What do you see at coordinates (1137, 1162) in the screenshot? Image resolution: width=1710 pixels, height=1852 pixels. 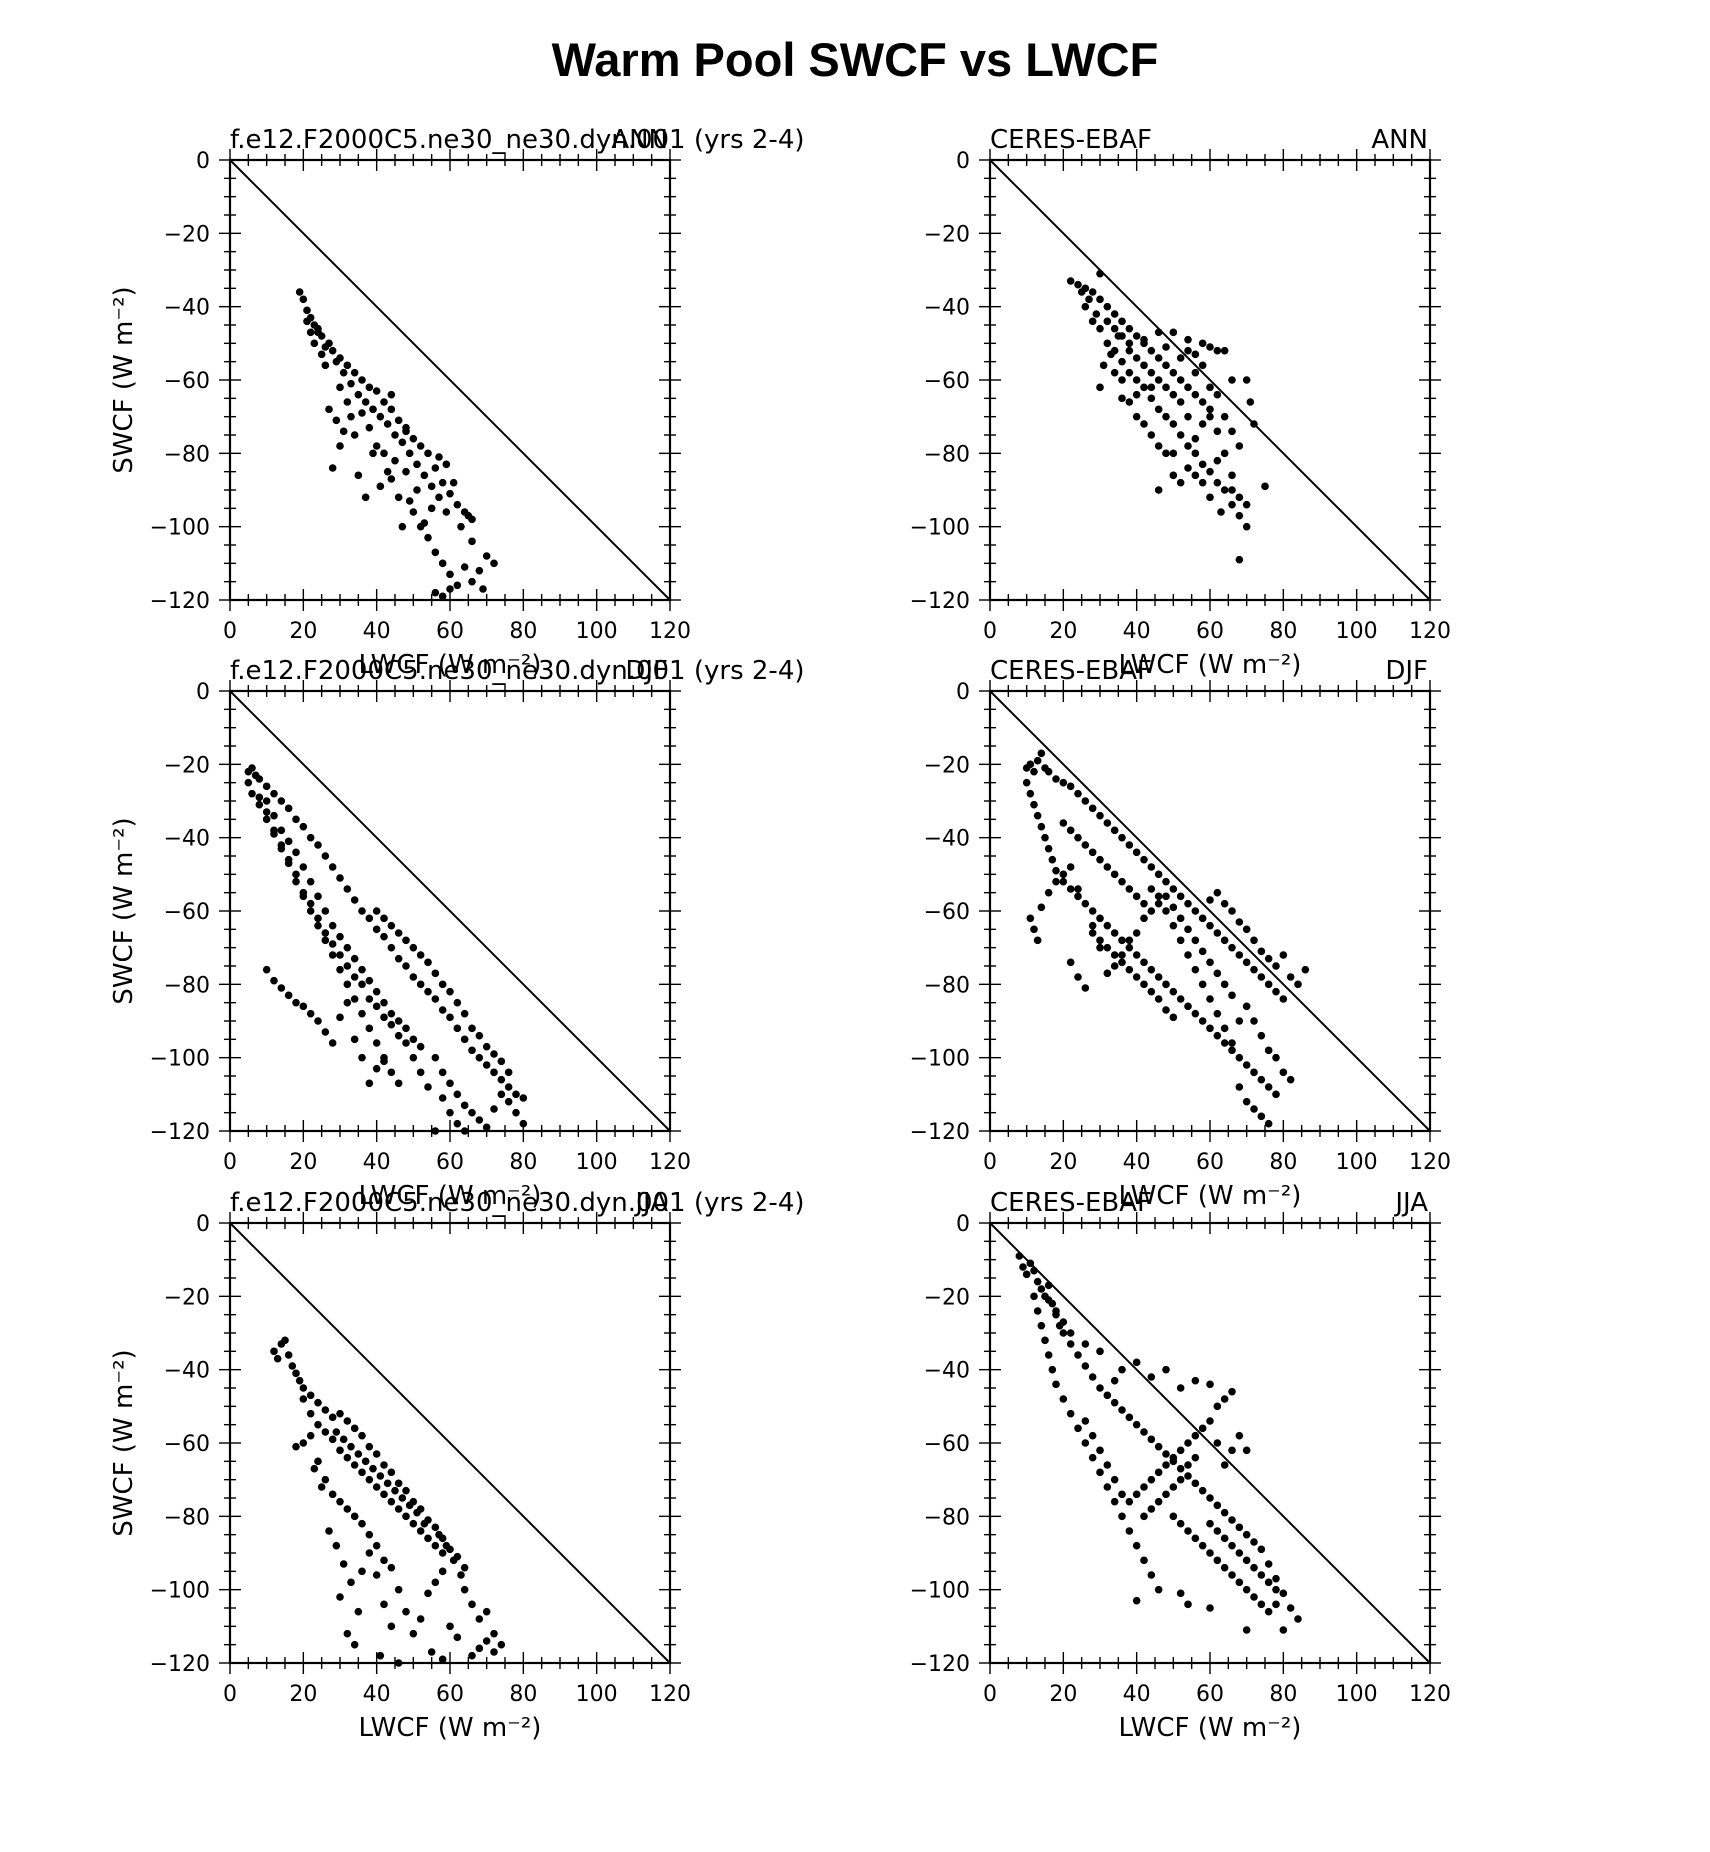 I see `x-tick-label: 40` at bounding box center [1137, 1162].